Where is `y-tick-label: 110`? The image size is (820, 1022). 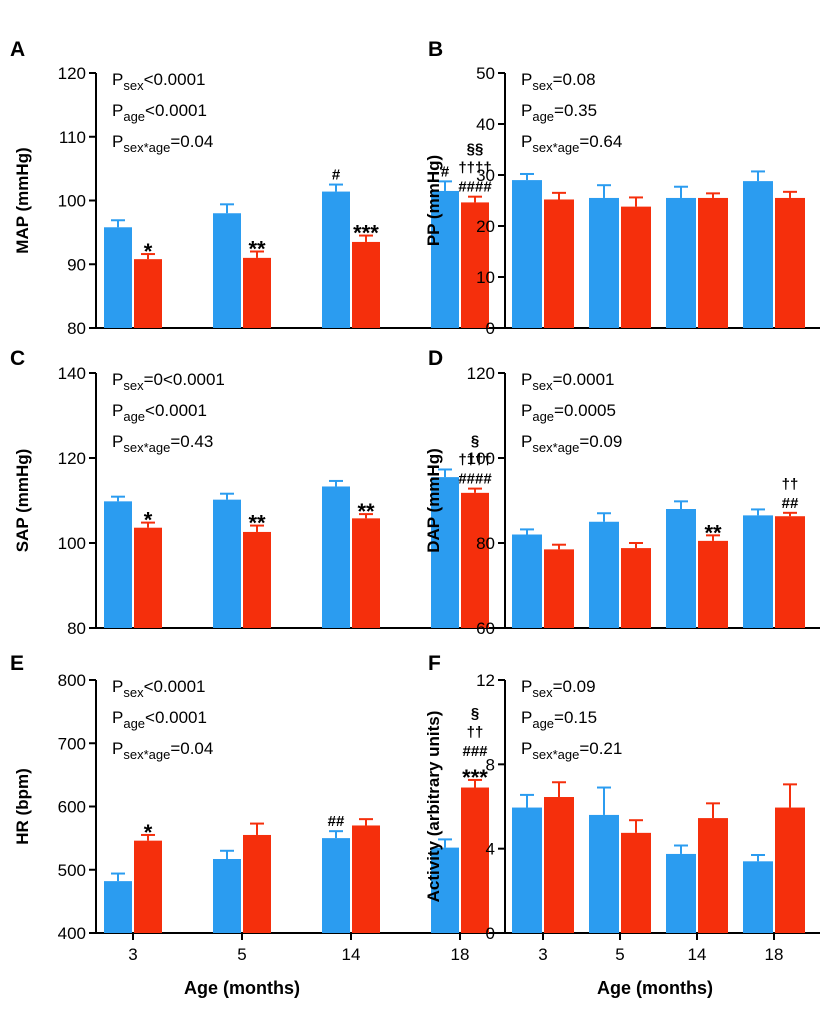 y-tick-label: 110 is located at coordinates (72, 137).